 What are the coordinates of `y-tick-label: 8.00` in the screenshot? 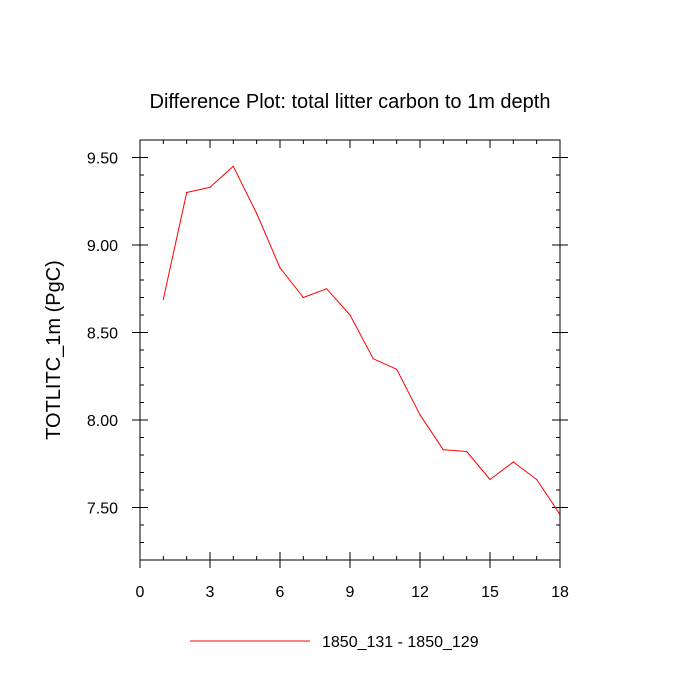 It's located at (102, 421).